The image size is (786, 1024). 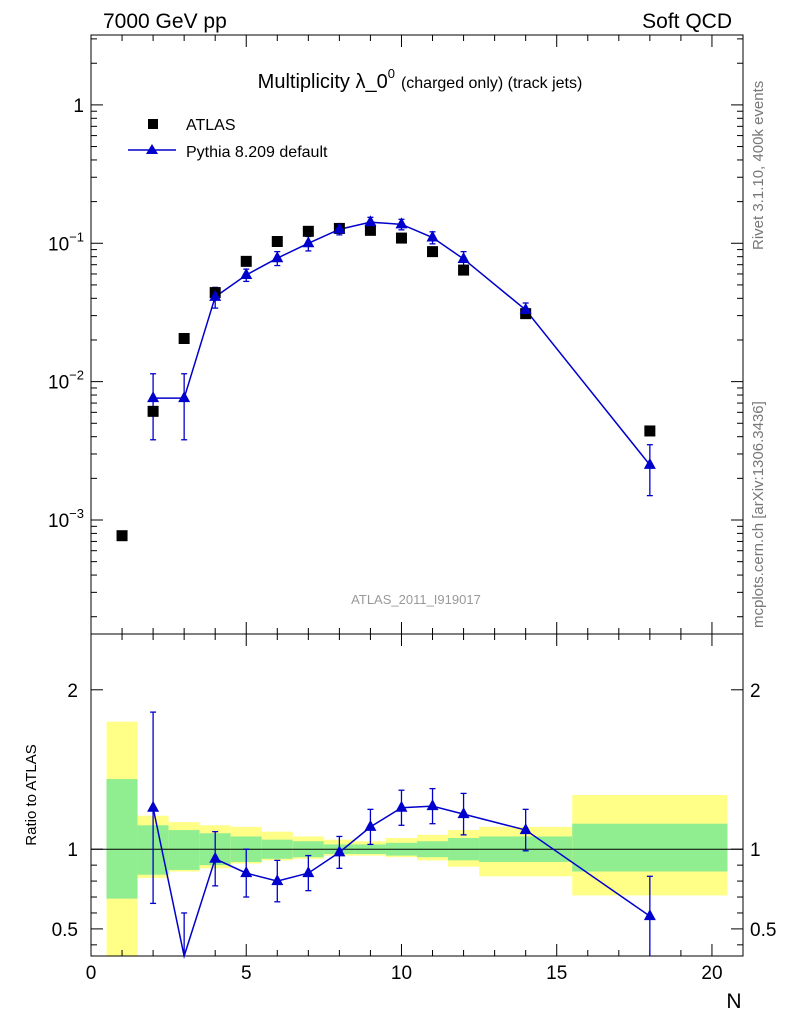 I want to click on ratio-y-tick-label: 1, so click(x=72, y=850).